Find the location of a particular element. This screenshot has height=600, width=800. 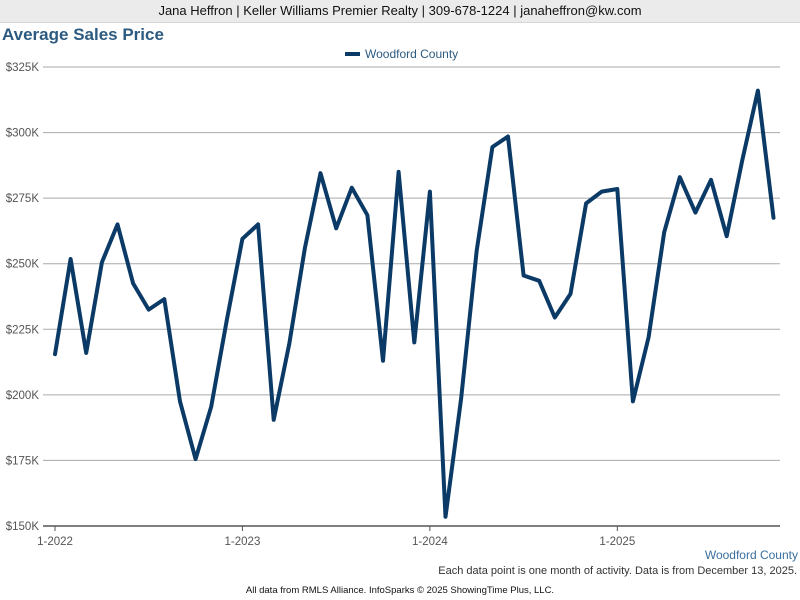

y-tick-label: $275K is located at coordinates (23, 199).